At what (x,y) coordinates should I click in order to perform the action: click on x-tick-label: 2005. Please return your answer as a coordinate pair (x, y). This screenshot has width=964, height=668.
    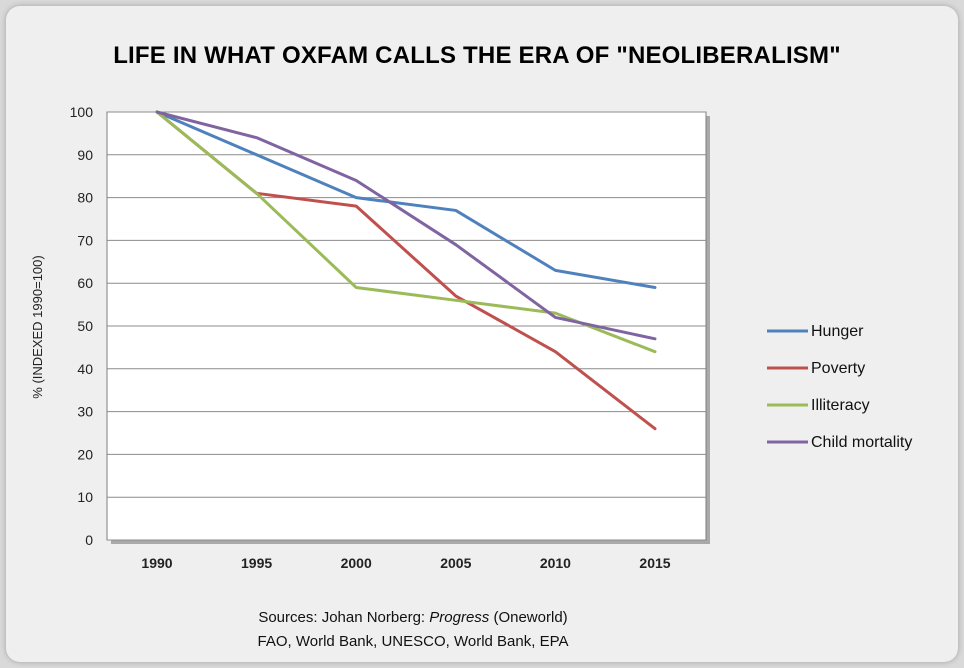
    Looking at the image, I should click on (455, 563).